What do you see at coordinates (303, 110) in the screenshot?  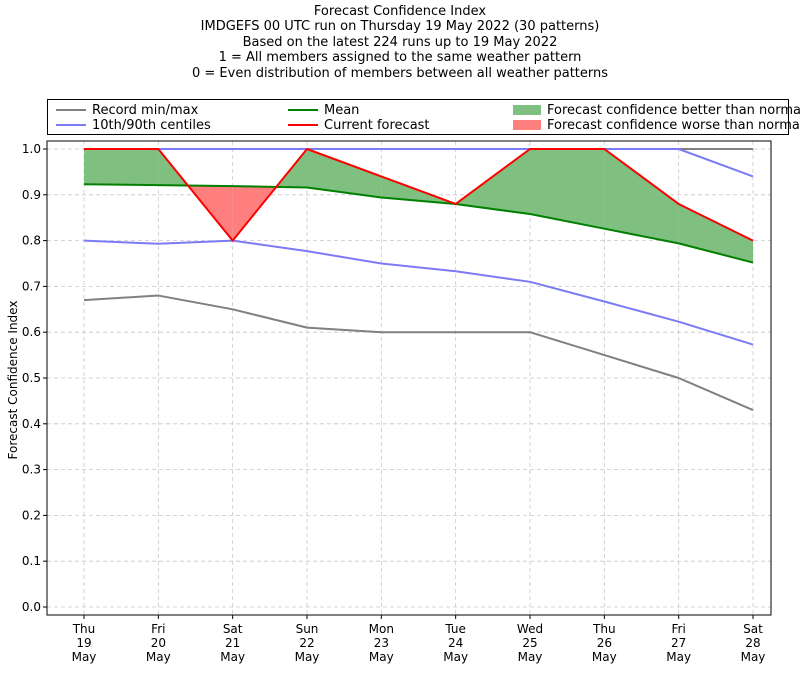 I see `legend-swatch-mean` at bounding box center [303, 110].